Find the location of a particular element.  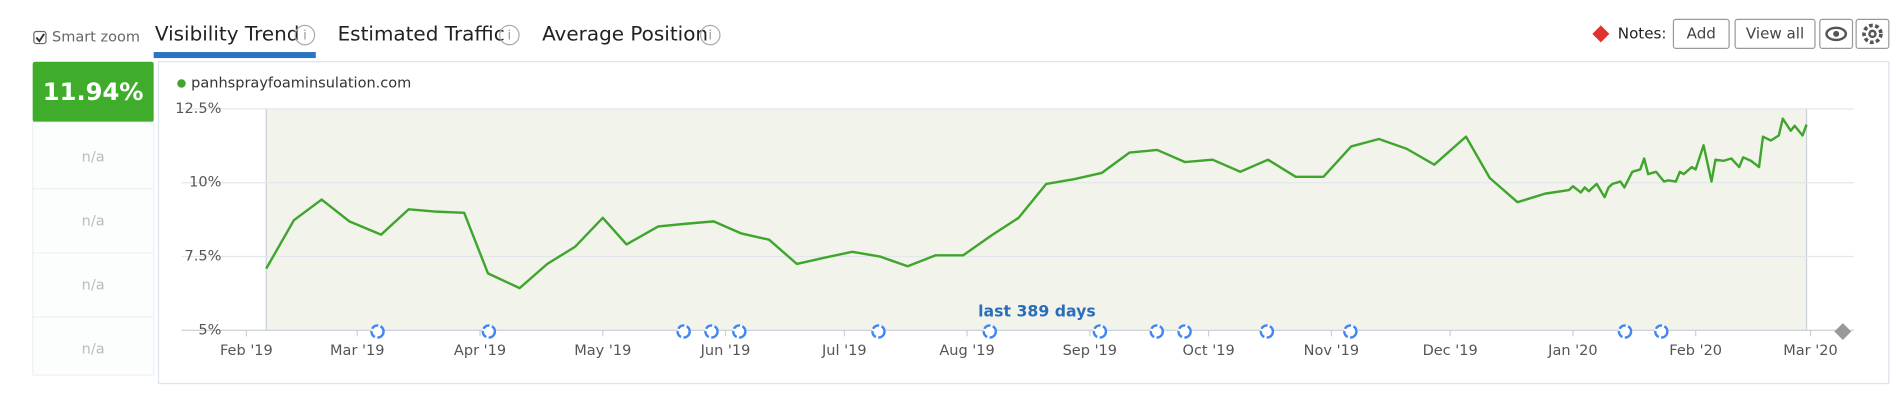

add-label: Add is located at coordinates (1701, 33).